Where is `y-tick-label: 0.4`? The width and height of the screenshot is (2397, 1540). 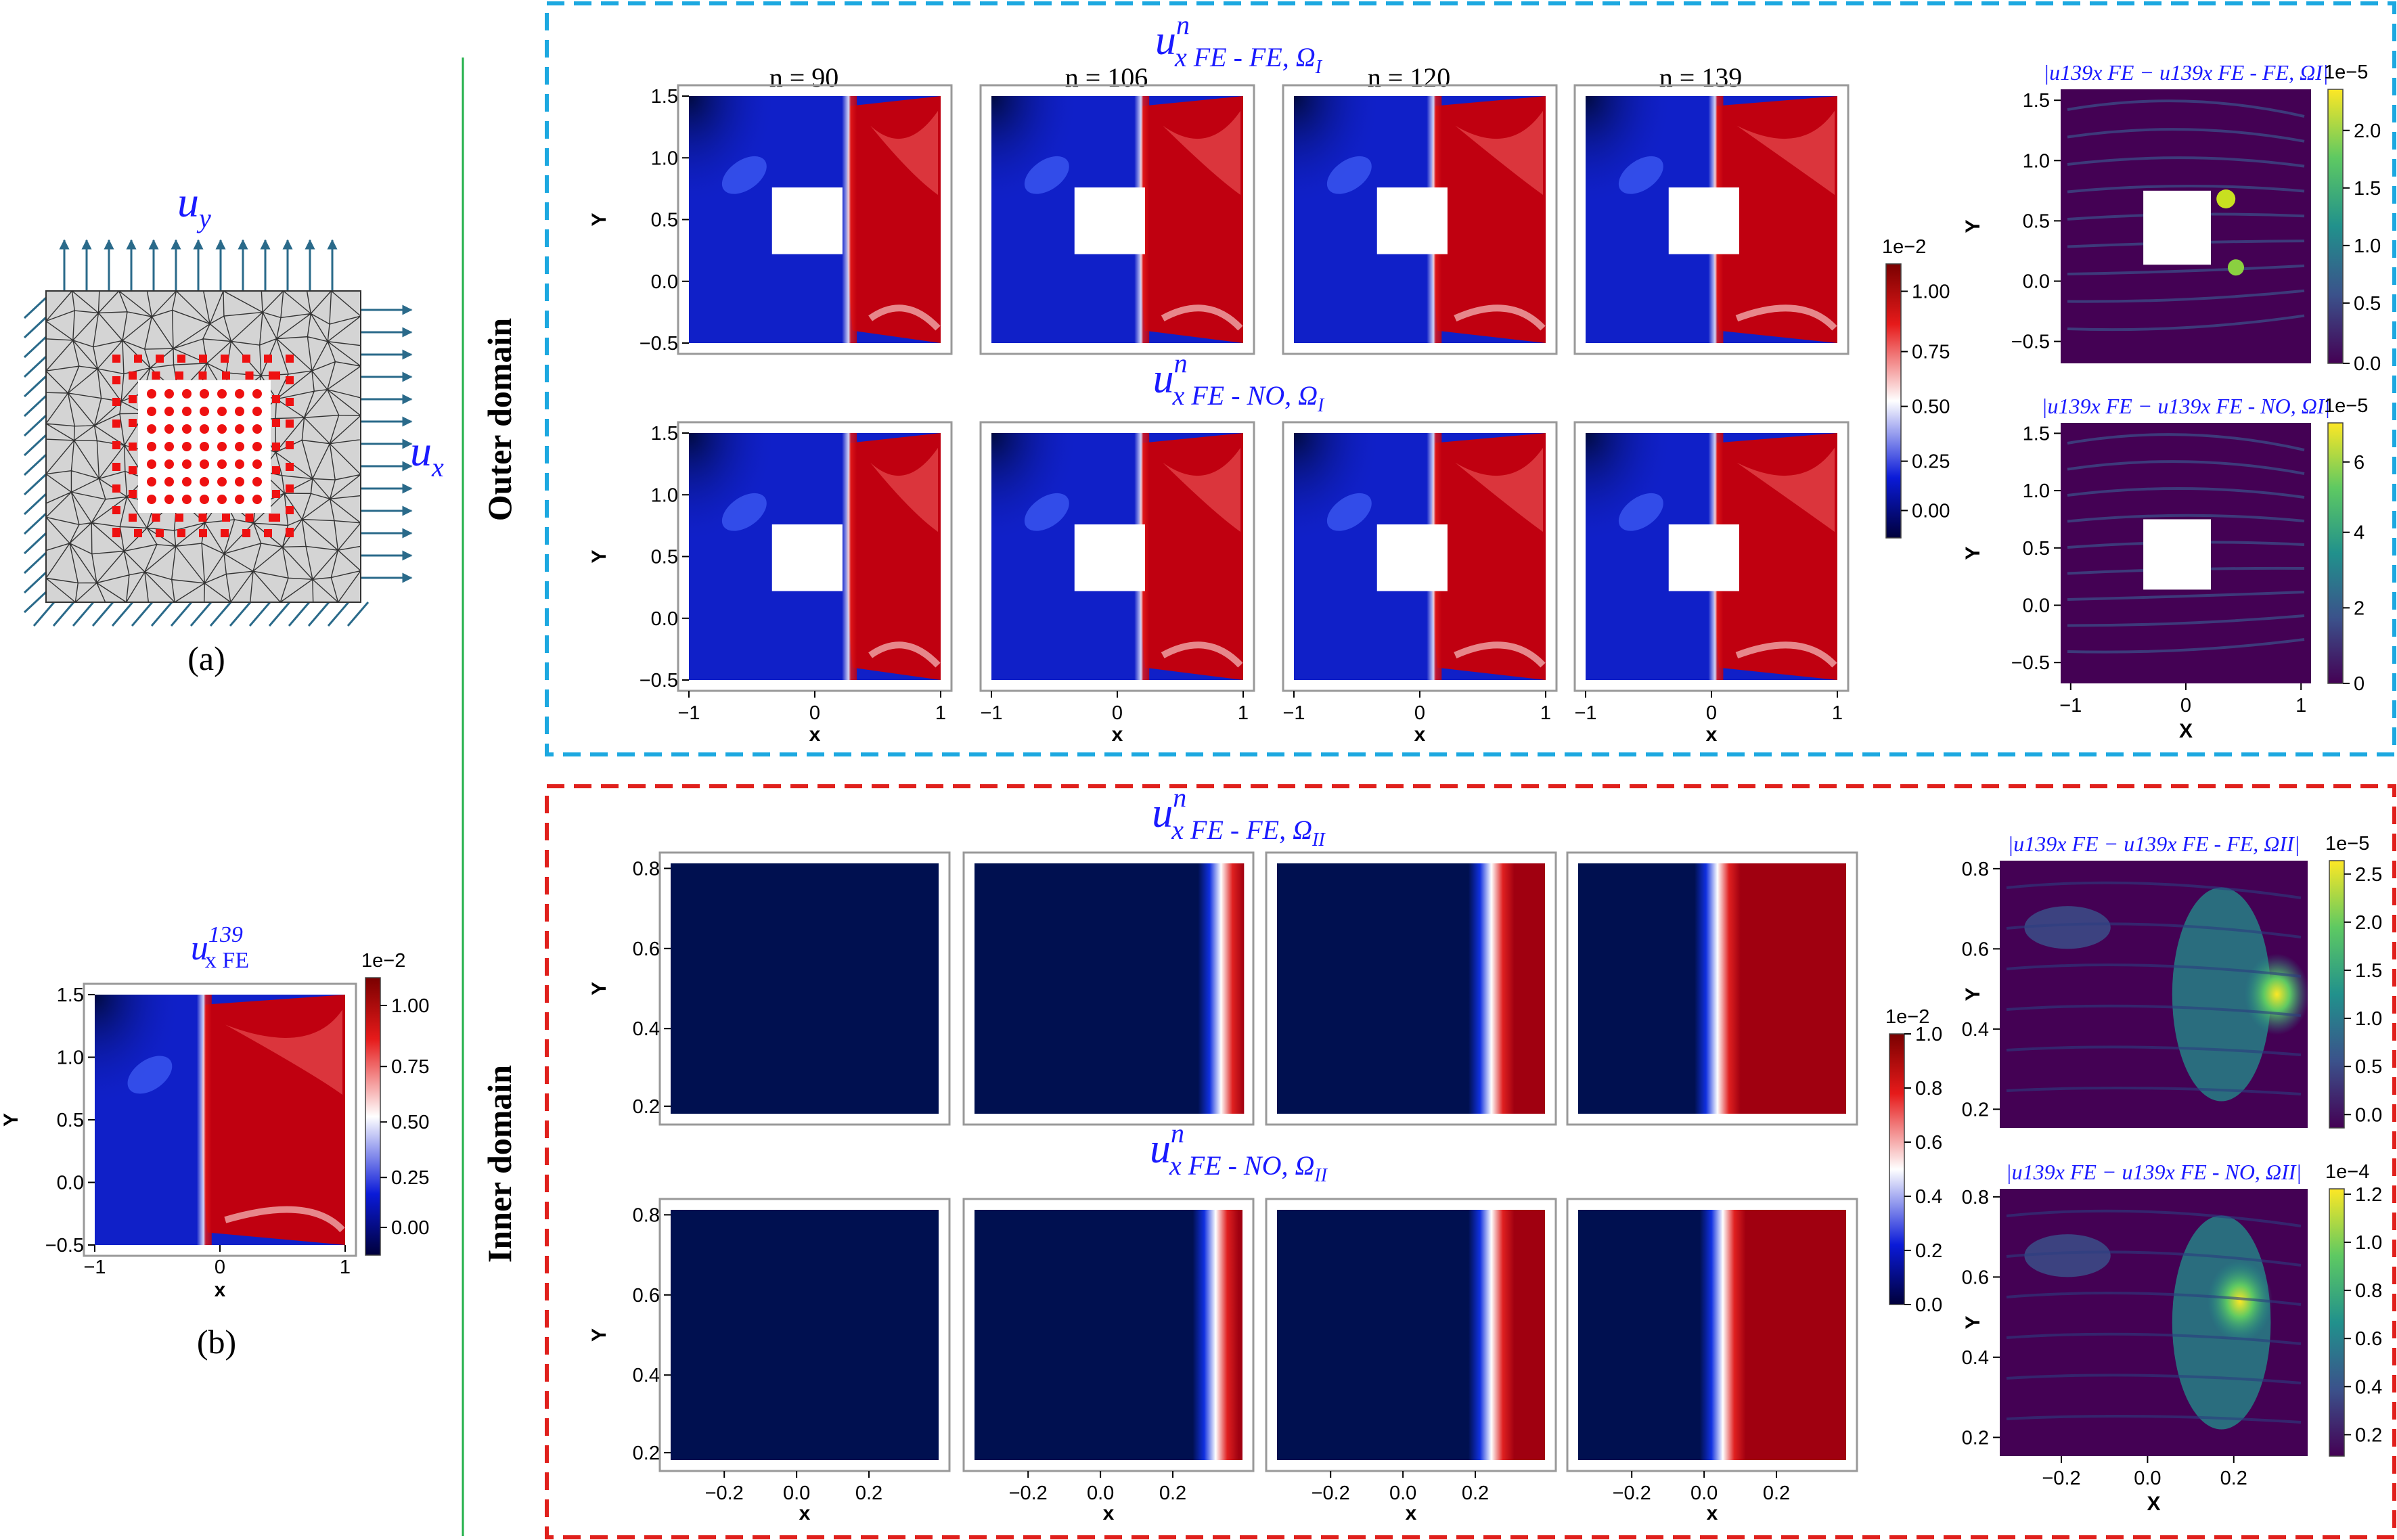
y-tick-label: 0.4 is located at coordinates (646, 1029).